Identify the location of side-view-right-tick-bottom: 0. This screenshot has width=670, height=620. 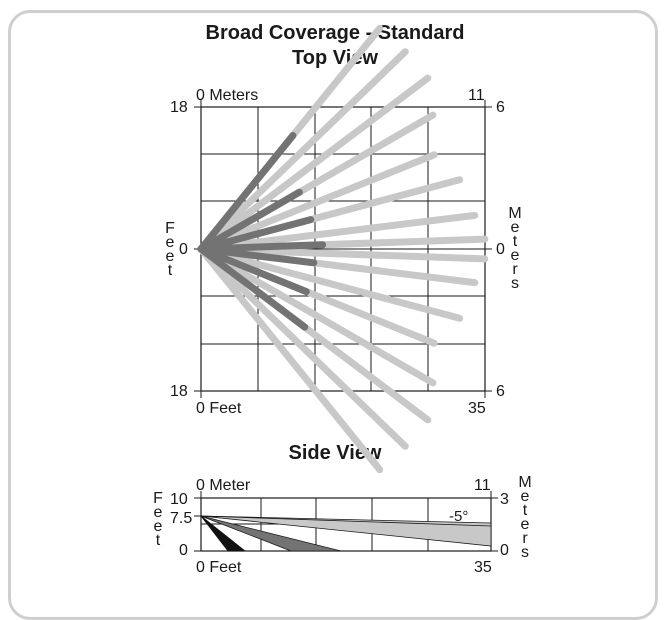
(504, 550).